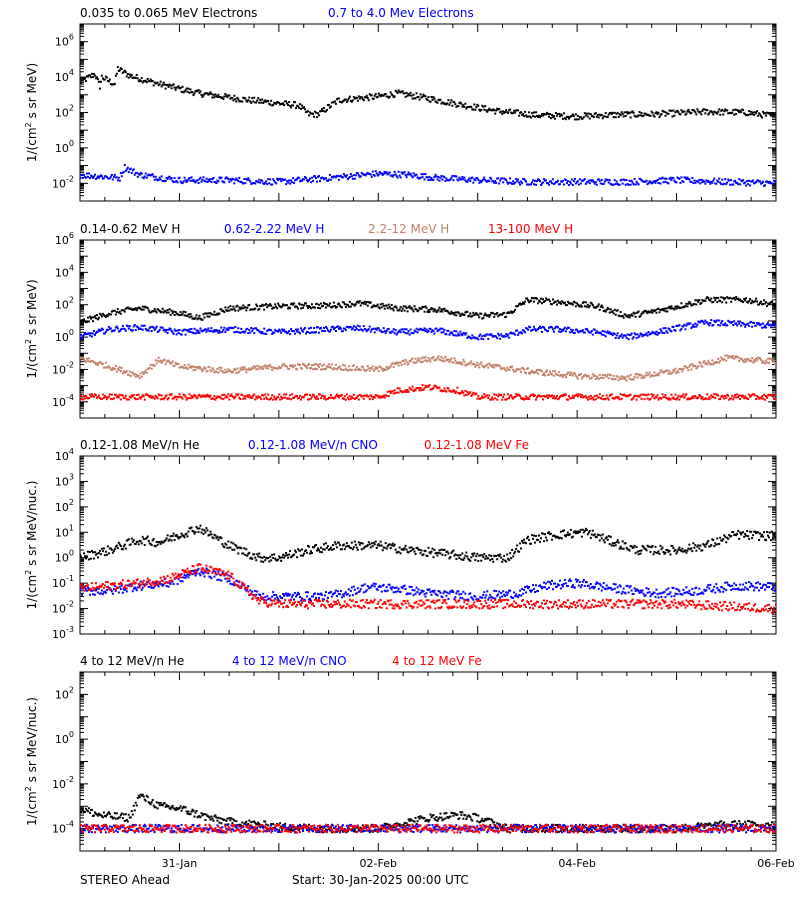 The image size is (800, 900). Describe the element at coordinates (31, 328) in the screenshot. I see `y-axis-title: 1/(cm2 s sr MeV)` at that location.